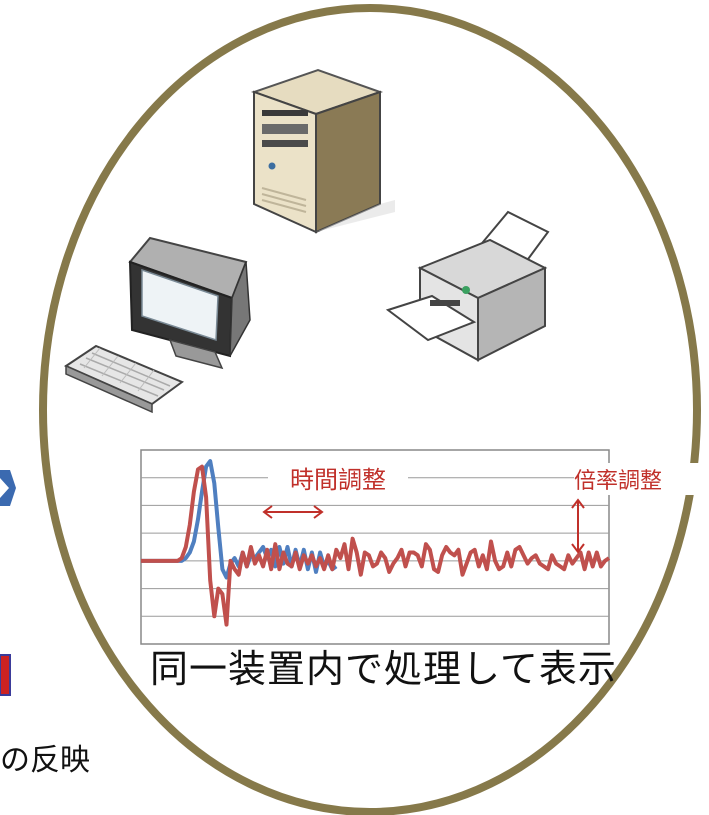  I want to click on desktop-computer-icon, so click(189, 303).